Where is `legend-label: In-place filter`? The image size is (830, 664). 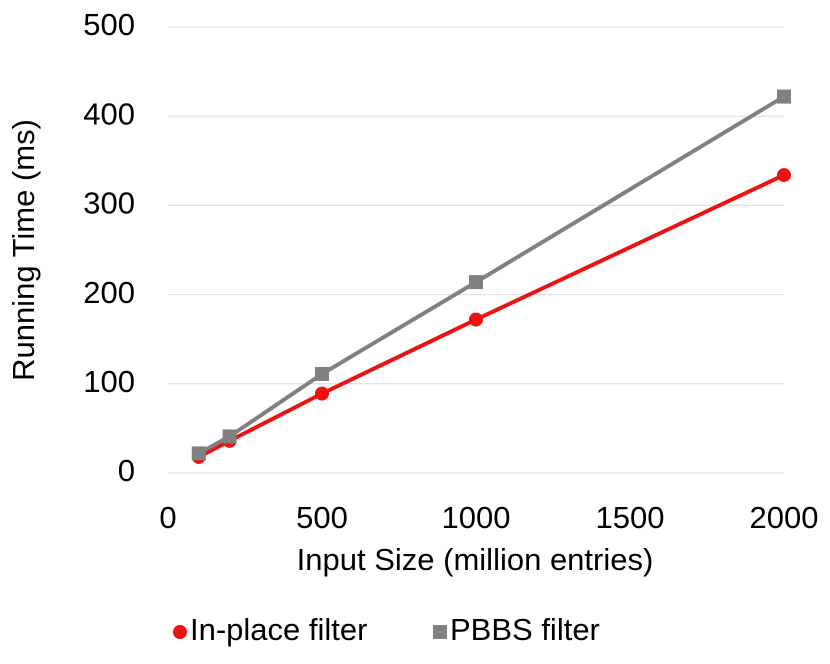 legend-label: In-place filter is located at coordinates (278, 629).